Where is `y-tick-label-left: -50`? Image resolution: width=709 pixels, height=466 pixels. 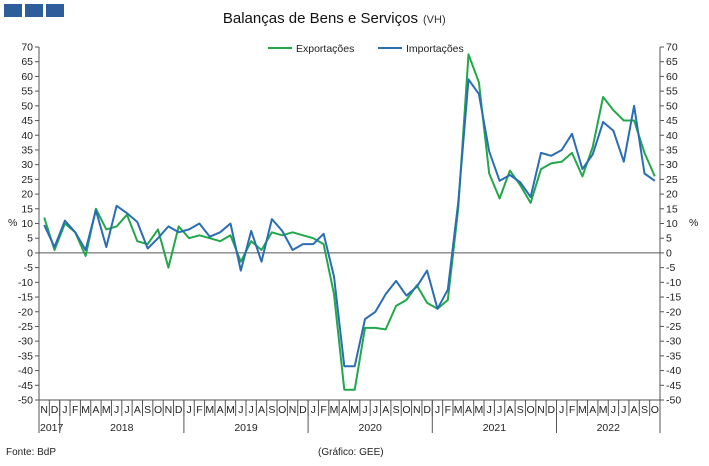
y-tick-label-left: -50 is located at coordinates (25, 401).